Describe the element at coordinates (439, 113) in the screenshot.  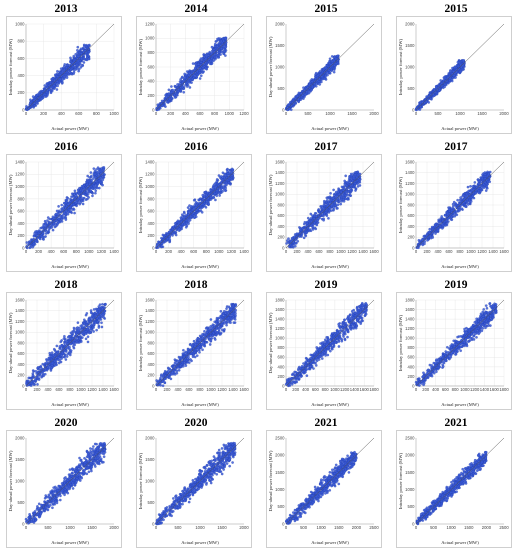
I see `x-tick-label: 500` at that location.